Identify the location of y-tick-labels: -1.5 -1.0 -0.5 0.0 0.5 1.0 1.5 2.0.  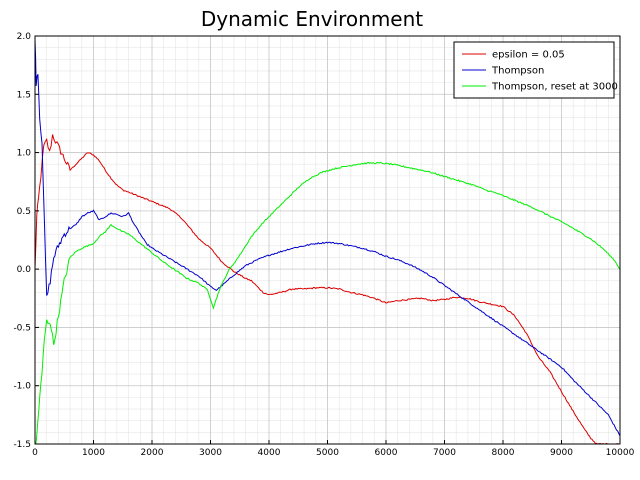
(22, 241).